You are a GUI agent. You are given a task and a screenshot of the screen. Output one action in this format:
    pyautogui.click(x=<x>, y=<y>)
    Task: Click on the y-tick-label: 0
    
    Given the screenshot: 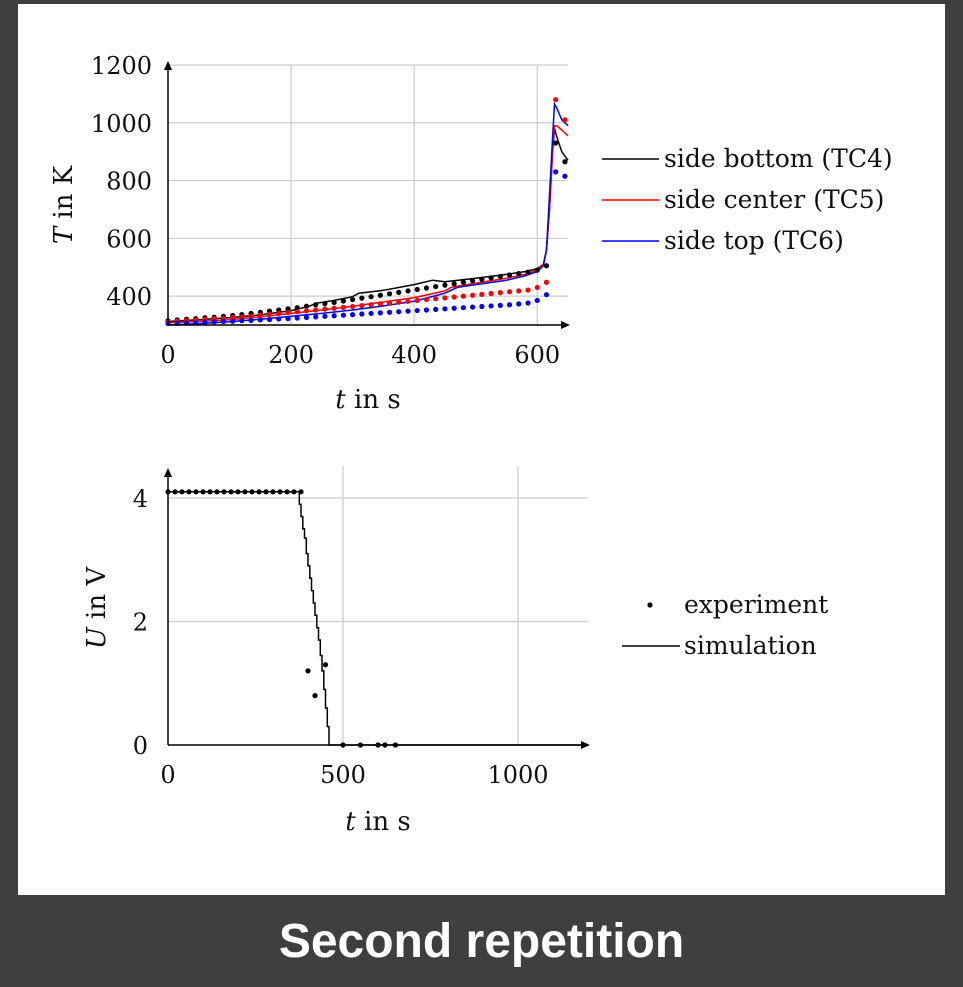 What is the action you would take?
    pyautogui.click(x=140, y=746)
    